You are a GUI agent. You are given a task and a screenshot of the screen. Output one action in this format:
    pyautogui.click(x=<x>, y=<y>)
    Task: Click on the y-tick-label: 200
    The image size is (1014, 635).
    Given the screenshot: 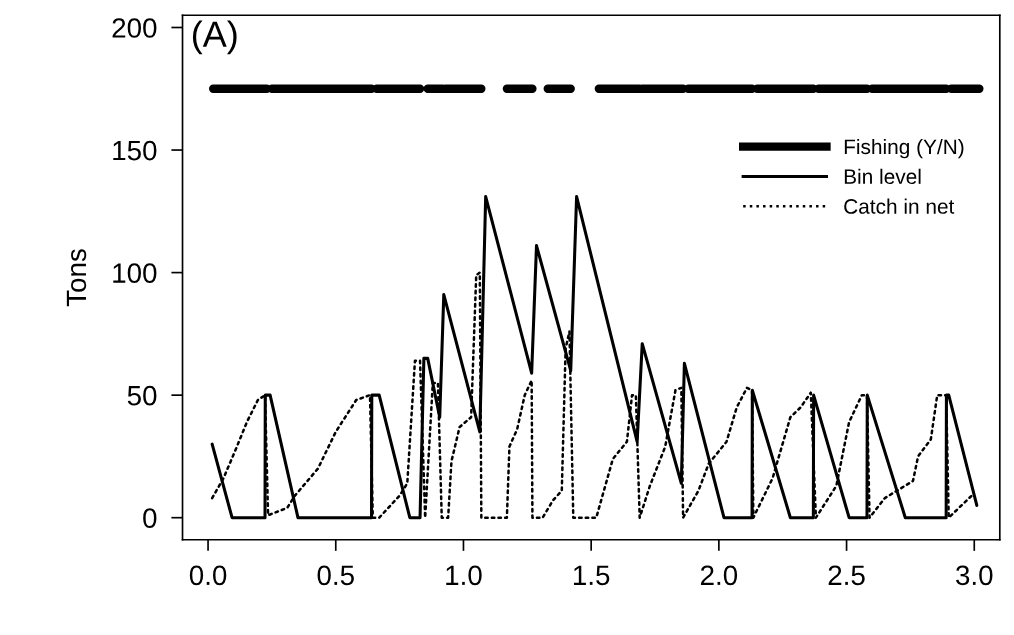 What is the action you would take?
    pyautogui.click(x=134, y=28)
    